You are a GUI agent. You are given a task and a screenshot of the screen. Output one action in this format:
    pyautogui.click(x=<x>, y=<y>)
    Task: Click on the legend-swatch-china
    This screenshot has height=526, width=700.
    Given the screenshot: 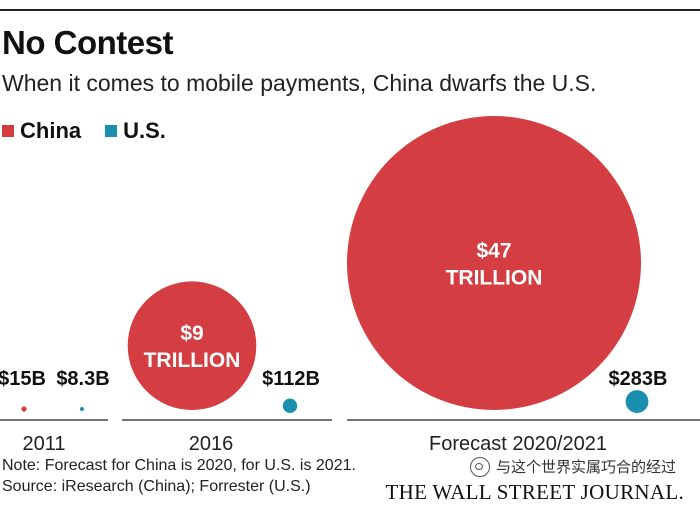 What is the action you would take?
    pyautogui.click(x=8, y=131)
    